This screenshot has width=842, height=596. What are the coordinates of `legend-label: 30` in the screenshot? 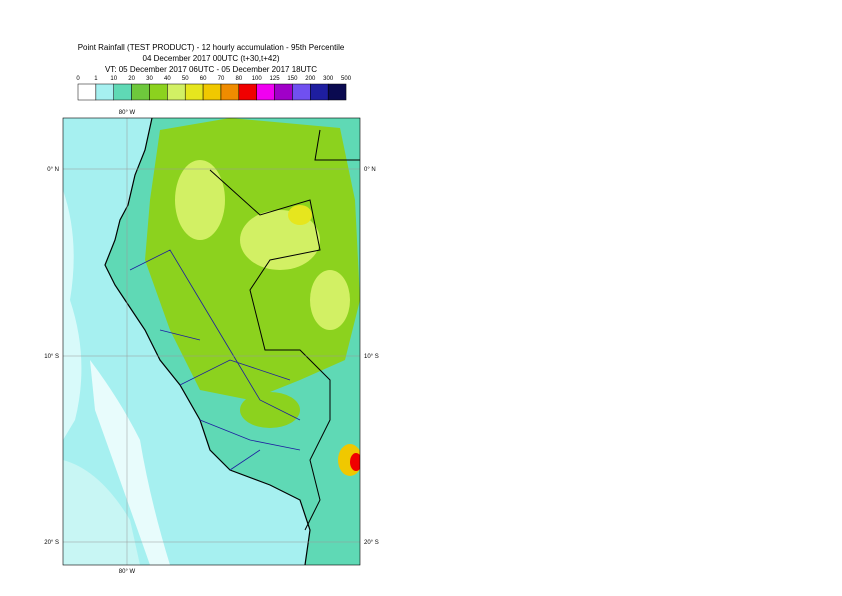 It's located at (149, 79).